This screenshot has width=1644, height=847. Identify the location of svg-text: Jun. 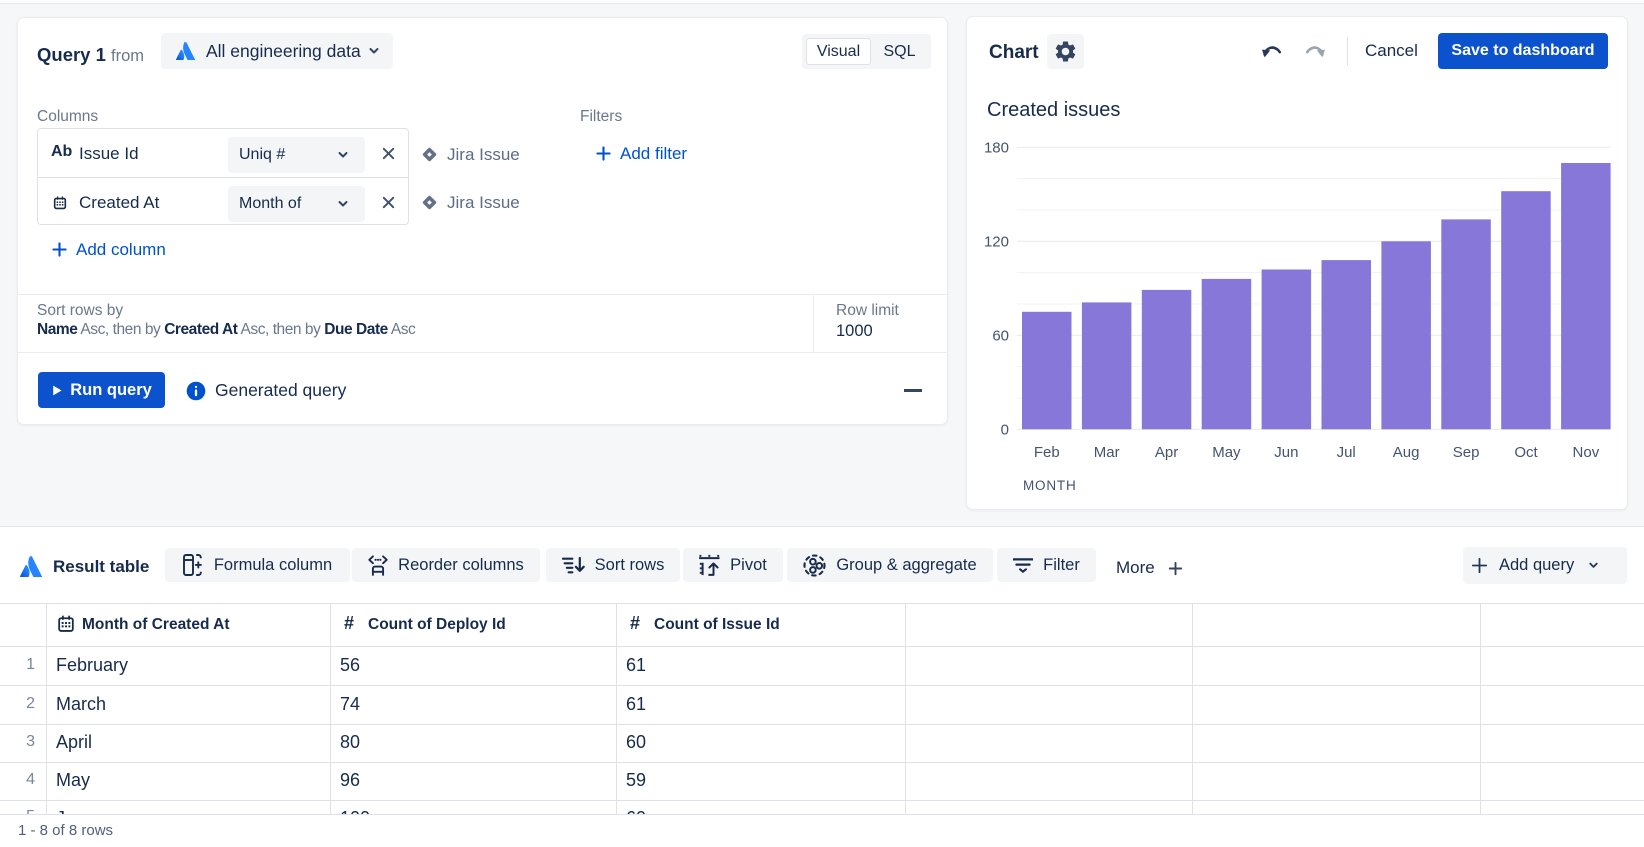
(1286, 452).